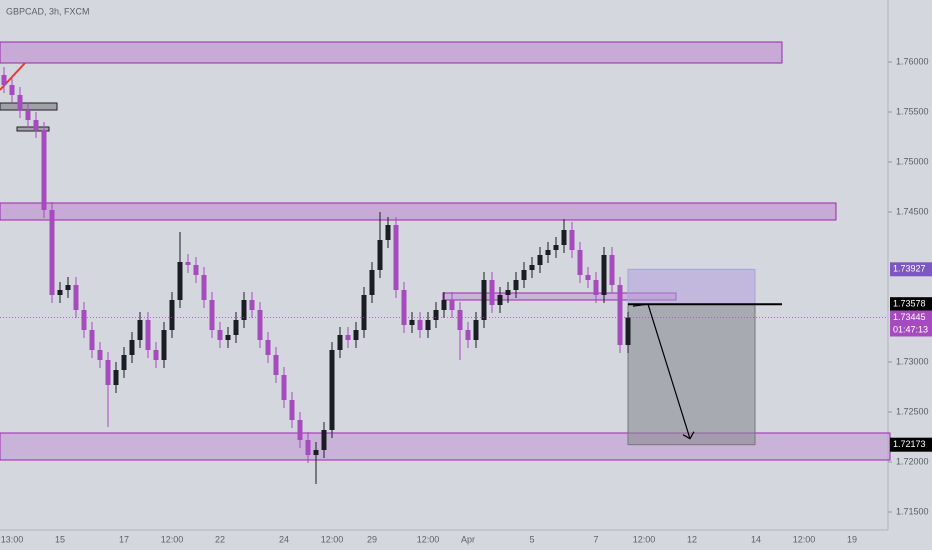  I want to click on x-tick-label: Apr, so click(468, 539).